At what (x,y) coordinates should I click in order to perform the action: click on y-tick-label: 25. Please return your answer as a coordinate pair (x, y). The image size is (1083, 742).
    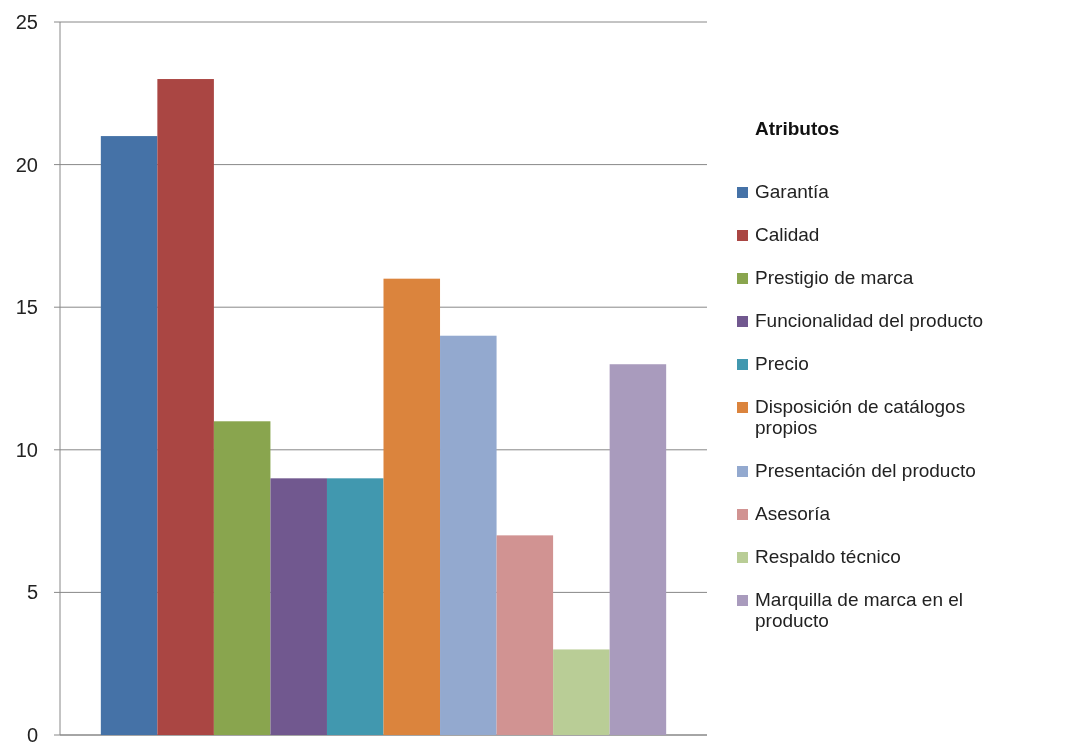
    Looking at the image, I should click on (26, 22).